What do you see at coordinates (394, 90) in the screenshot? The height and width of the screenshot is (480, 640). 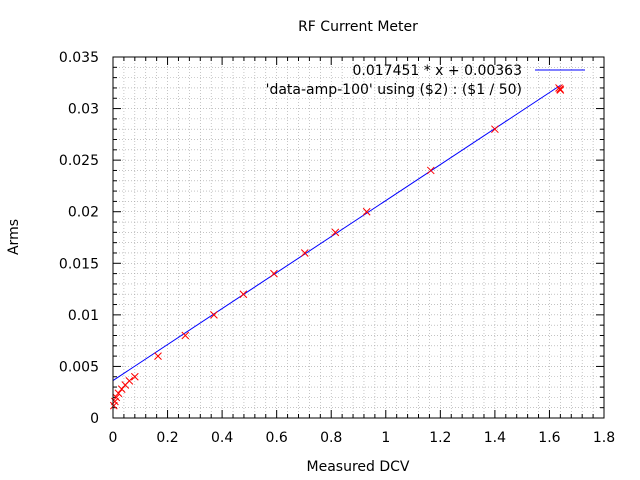 I see `legend-label-data: 'data-amp-100' using ($2) : ($1 / 50)` at bounding box center [394, 90].